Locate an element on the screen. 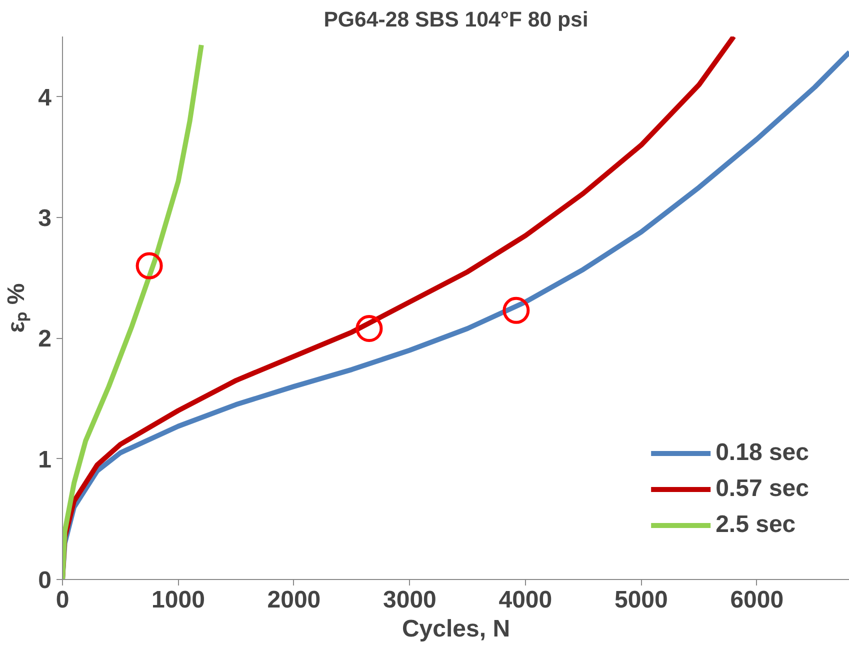 The image size is (849, 645). x-tick-label: 4000 is located at coordinates (525, 600).